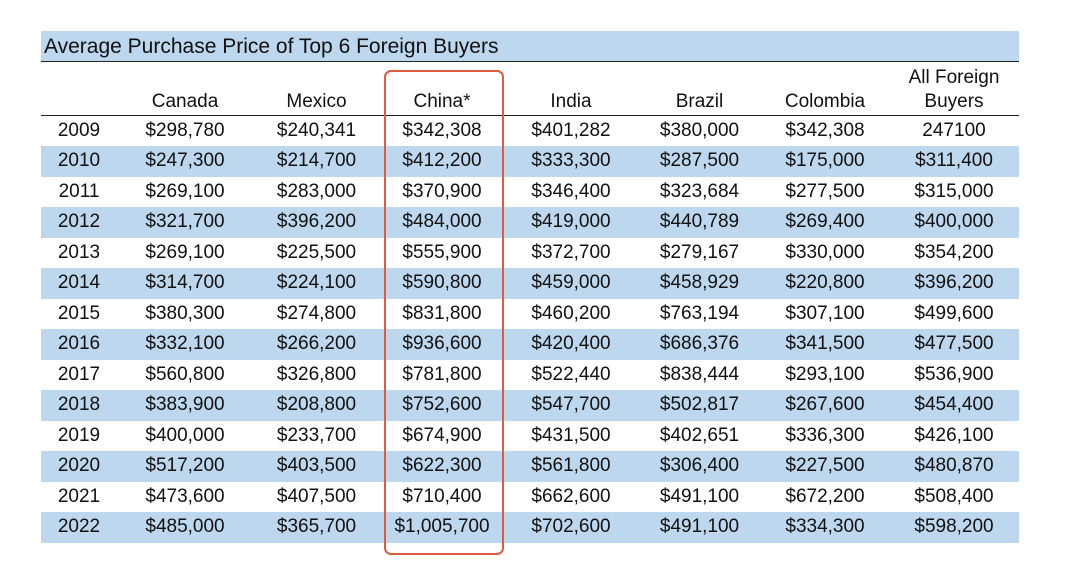 The image size is (1080, 571). I want to click on price-cell: $311,400, so click(954, 160).